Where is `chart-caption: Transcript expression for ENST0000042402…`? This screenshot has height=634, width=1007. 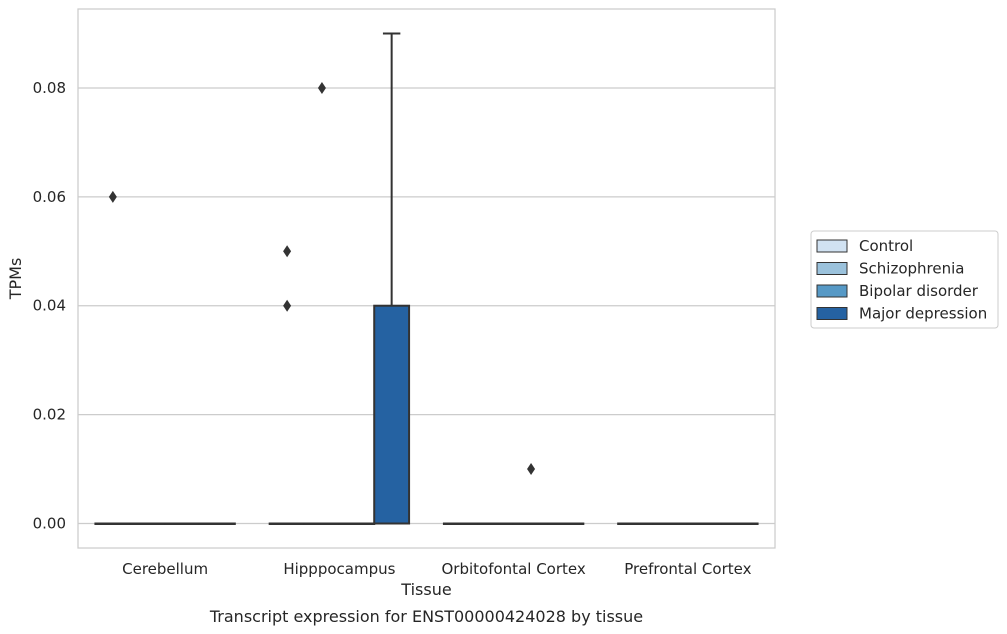
chart-caption: Transcript expression for ENST0000042402… is located at coordinates (426, 616).